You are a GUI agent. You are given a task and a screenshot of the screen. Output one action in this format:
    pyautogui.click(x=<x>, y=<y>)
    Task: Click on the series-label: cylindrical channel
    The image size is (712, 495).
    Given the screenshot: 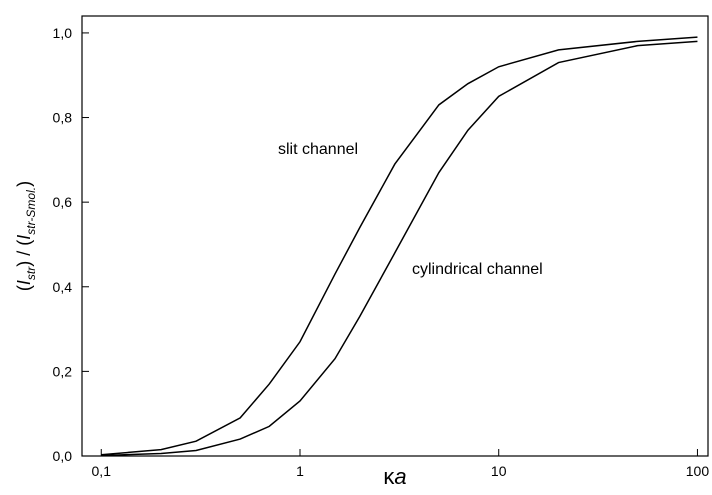 What is the action you would take?
    pyautogui.click(x=477, y=269)
    